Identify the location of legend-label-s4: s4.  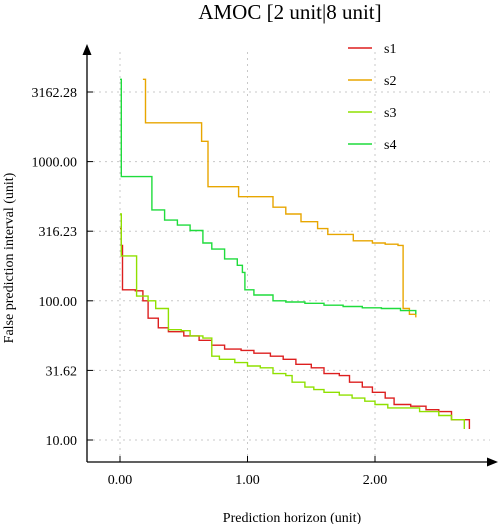
(390, 145).